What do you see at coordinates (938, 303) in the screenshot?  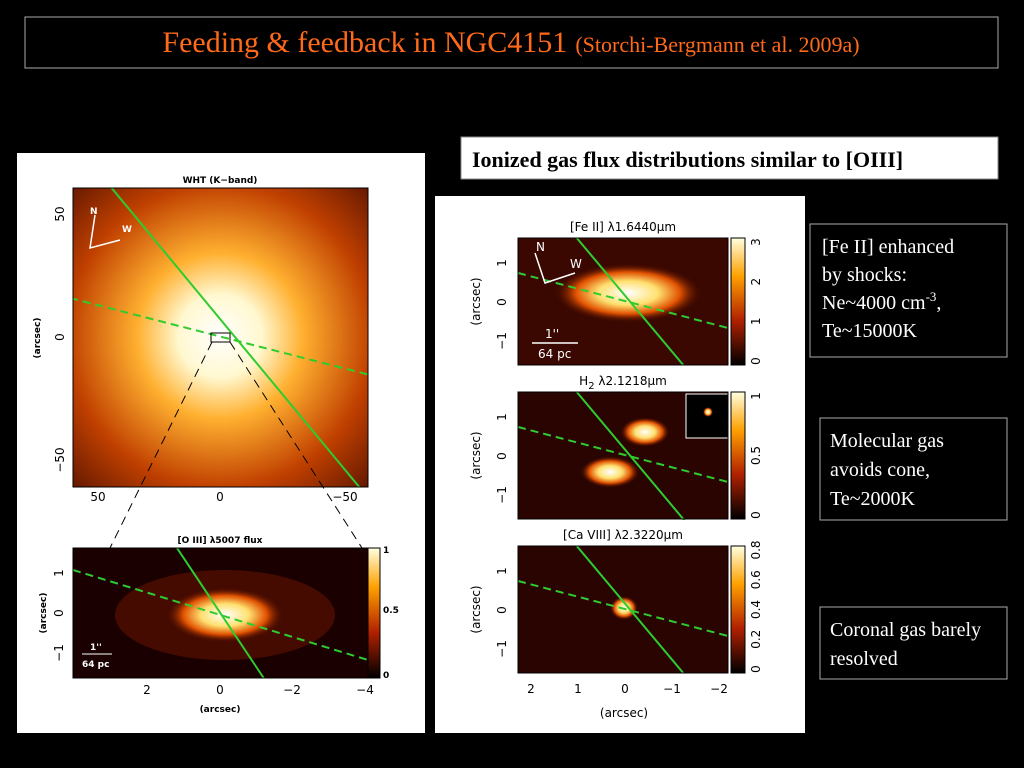 I see `note-rest: ,` at bounding box center [938, 303].